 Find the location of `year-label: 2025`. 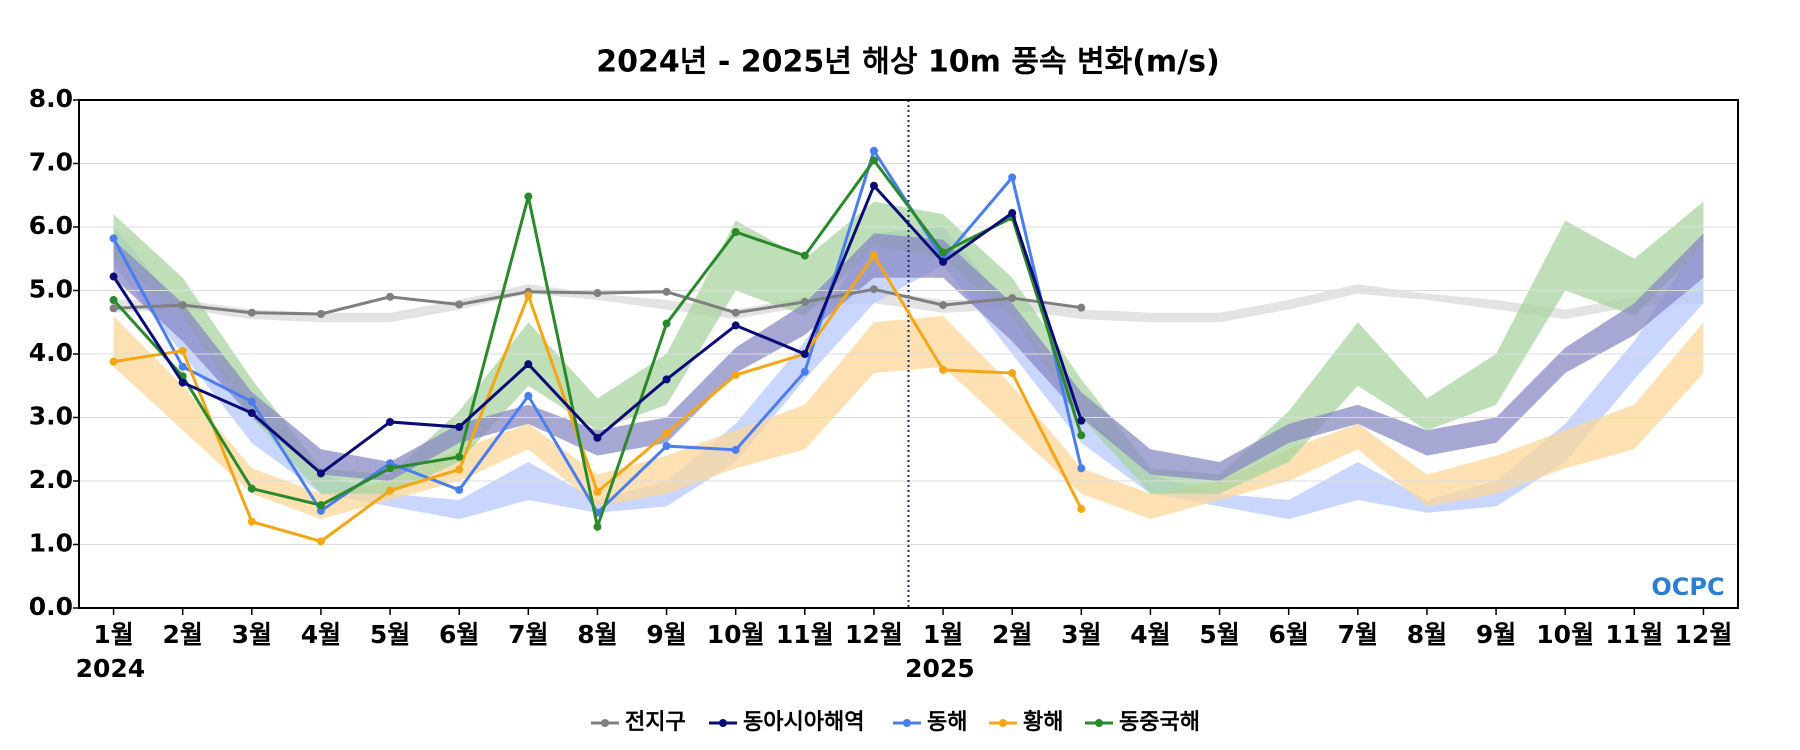

year-label: 2025 is located at coordinates (940, 668).